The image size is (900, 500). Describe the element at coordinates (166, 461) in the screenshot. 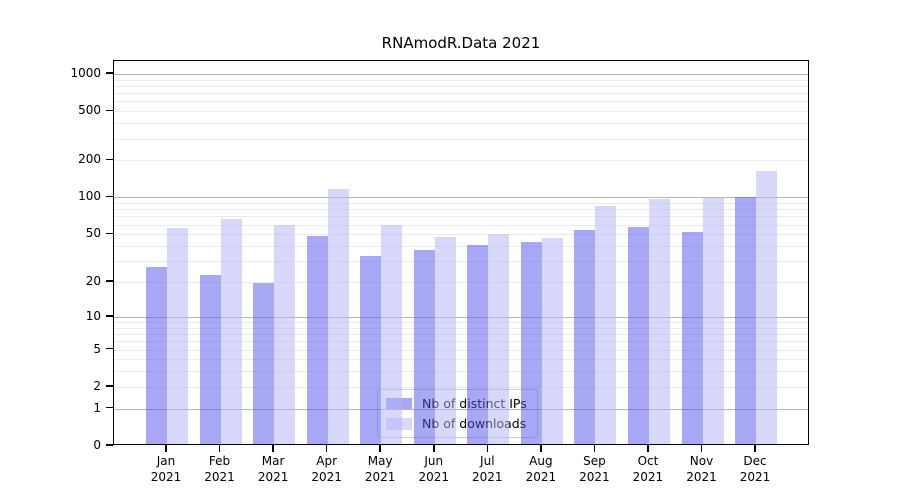

I see `x-tick-month: Jan` at that location.